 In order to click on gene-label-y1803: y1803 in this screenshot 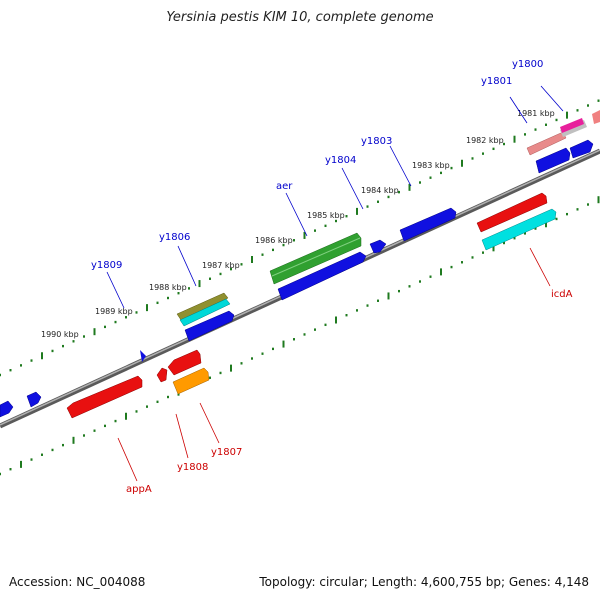, I will do `click(376, 141)`.